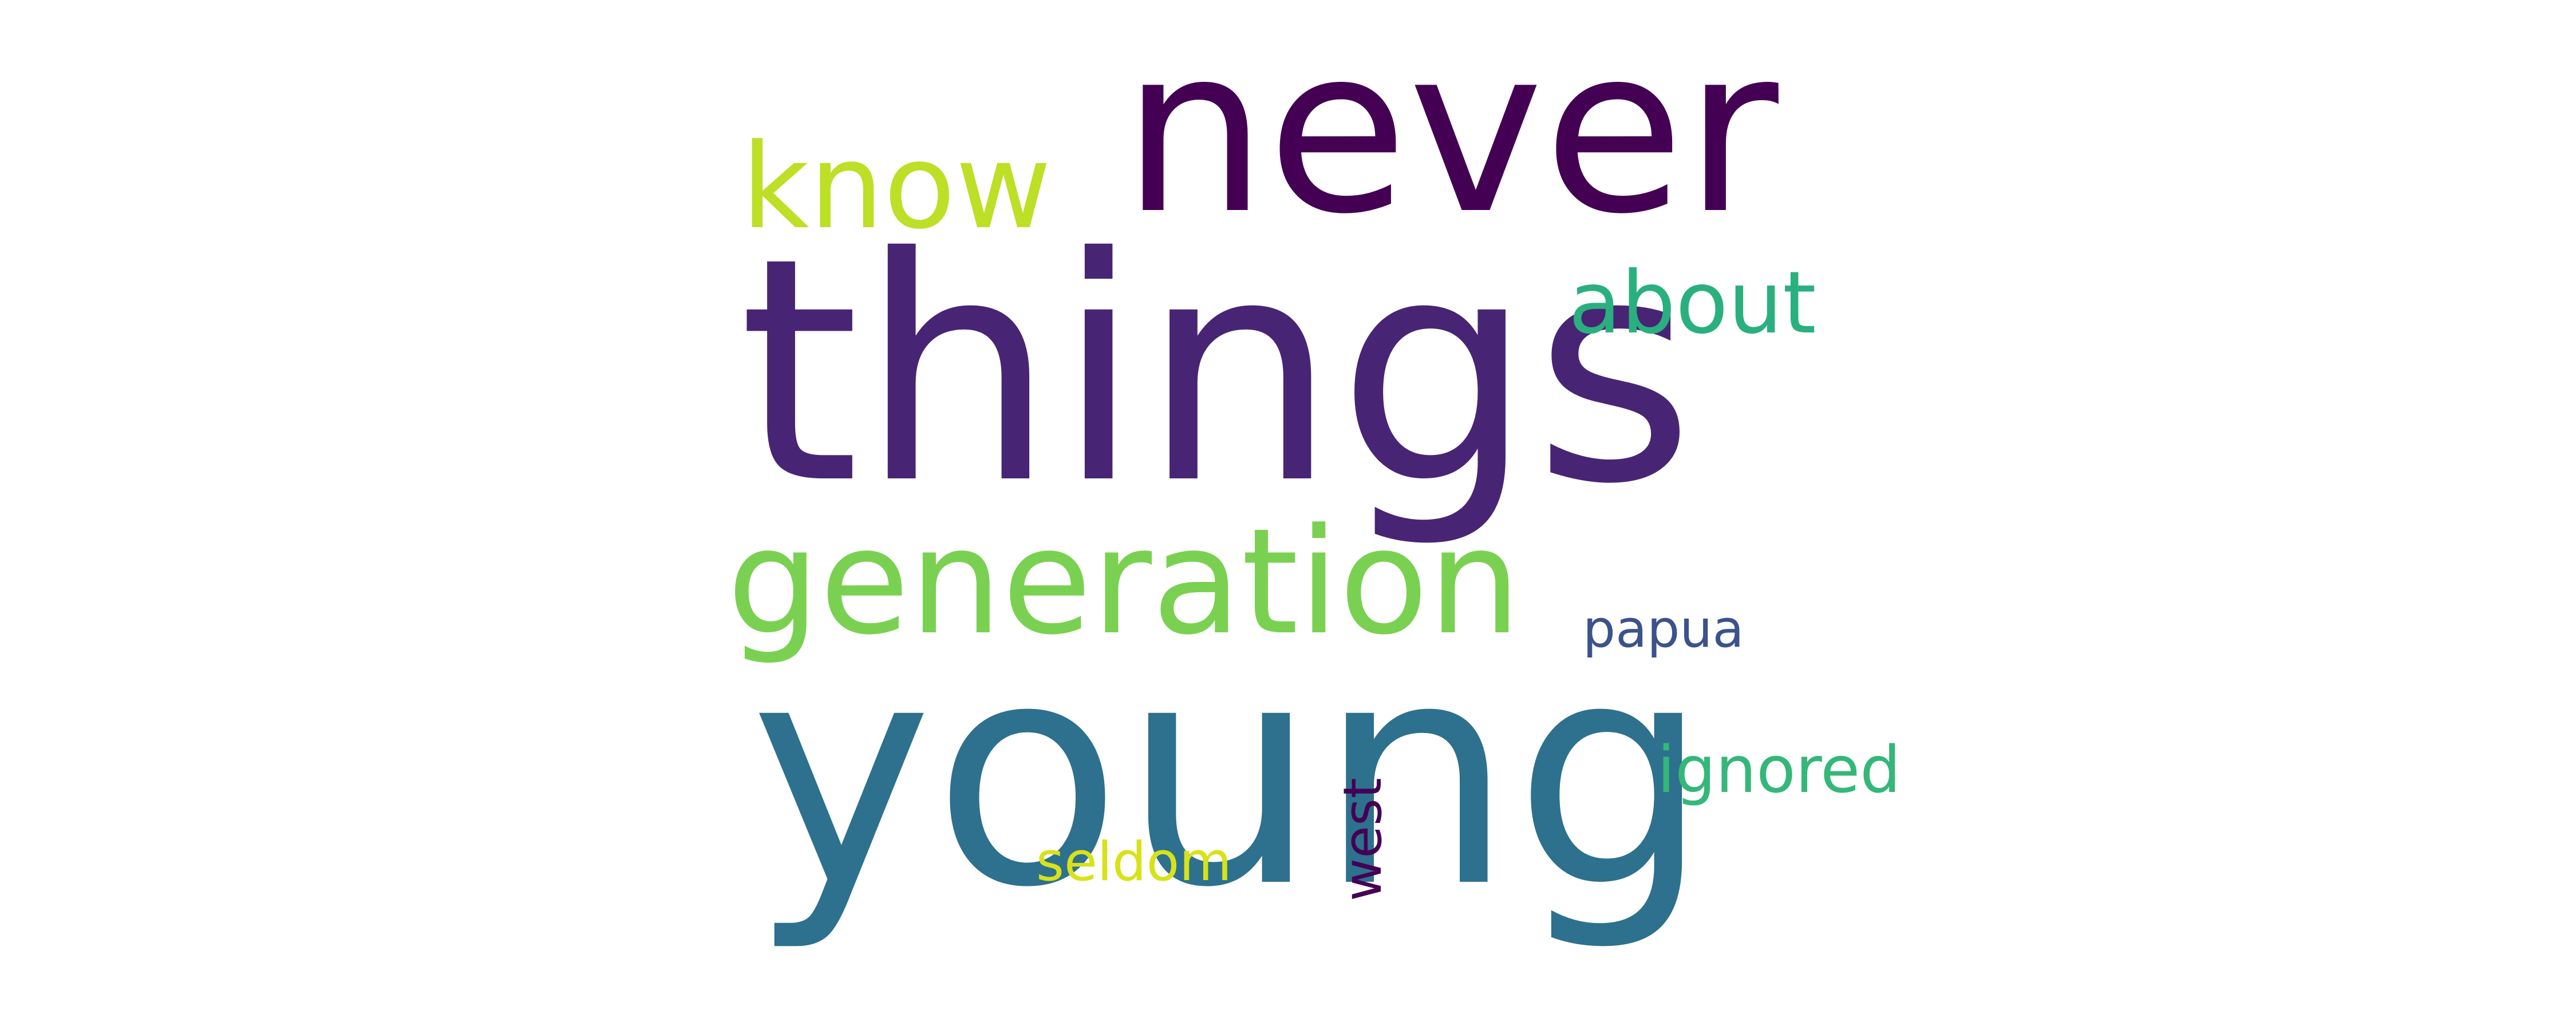 The height and width of the screenshot is (1030, 2576). What do you see at coordinates (1663, 629) in the screenshot?
I see `word-papua: papua` at bounding box center [1663, 629].